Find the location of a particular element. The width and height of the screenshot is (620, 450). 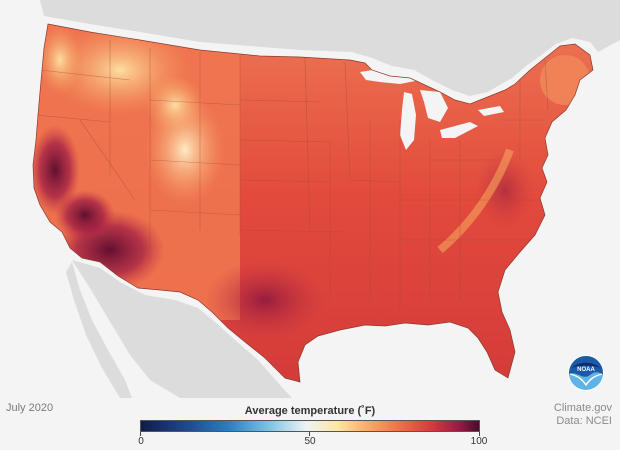

legend-label-mid: 50 is located at coordinates (310, 441).